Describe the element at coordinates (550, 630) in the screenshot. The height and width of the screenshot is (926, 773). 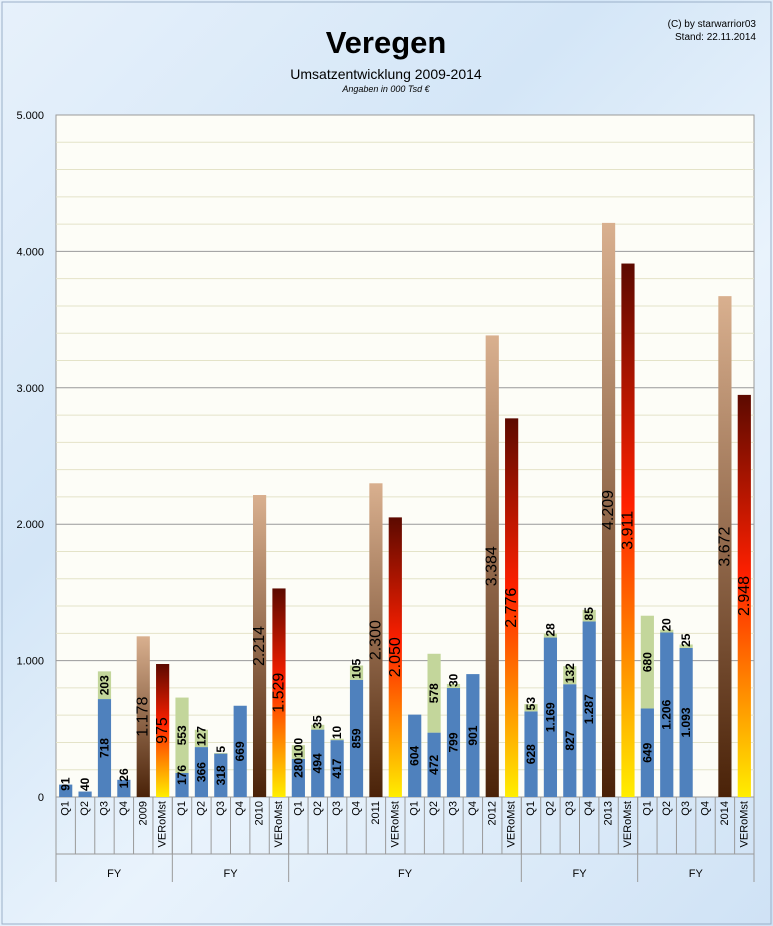
I see `bar-add-label: 28` at that location.